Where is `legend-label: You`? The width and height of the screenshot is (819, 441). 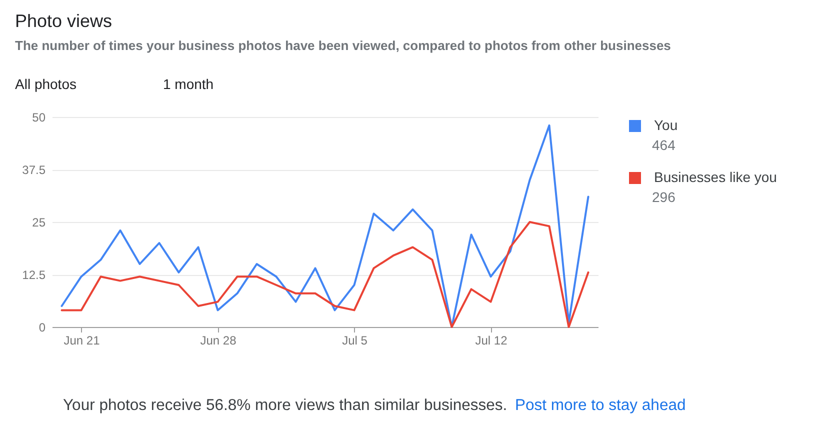 legend-label: You is located at coordinates (666, 125).